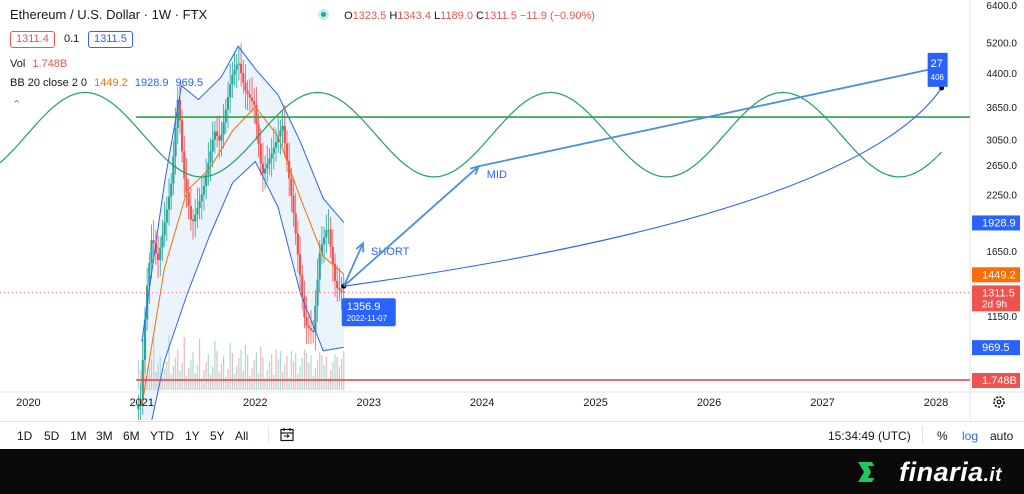  What do you see at coordinates (1001, 6) in the screenshot?
I see `price-tick-label: 6400.0` at bounding box center [1001, 6].